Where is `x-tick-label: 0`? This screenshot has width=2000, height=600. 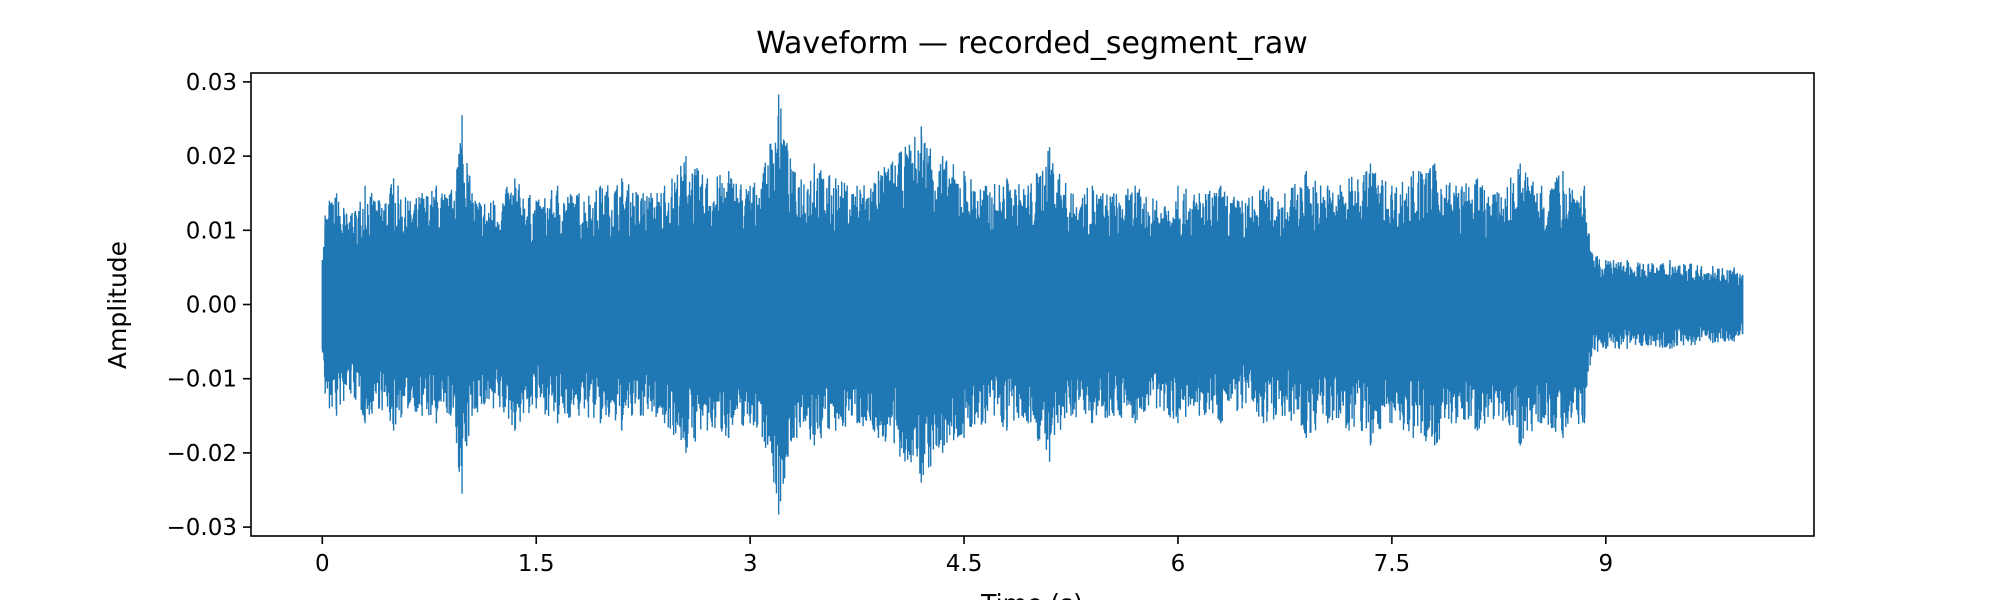 x-tick-label: 0 is located at coordinates (322, 564).